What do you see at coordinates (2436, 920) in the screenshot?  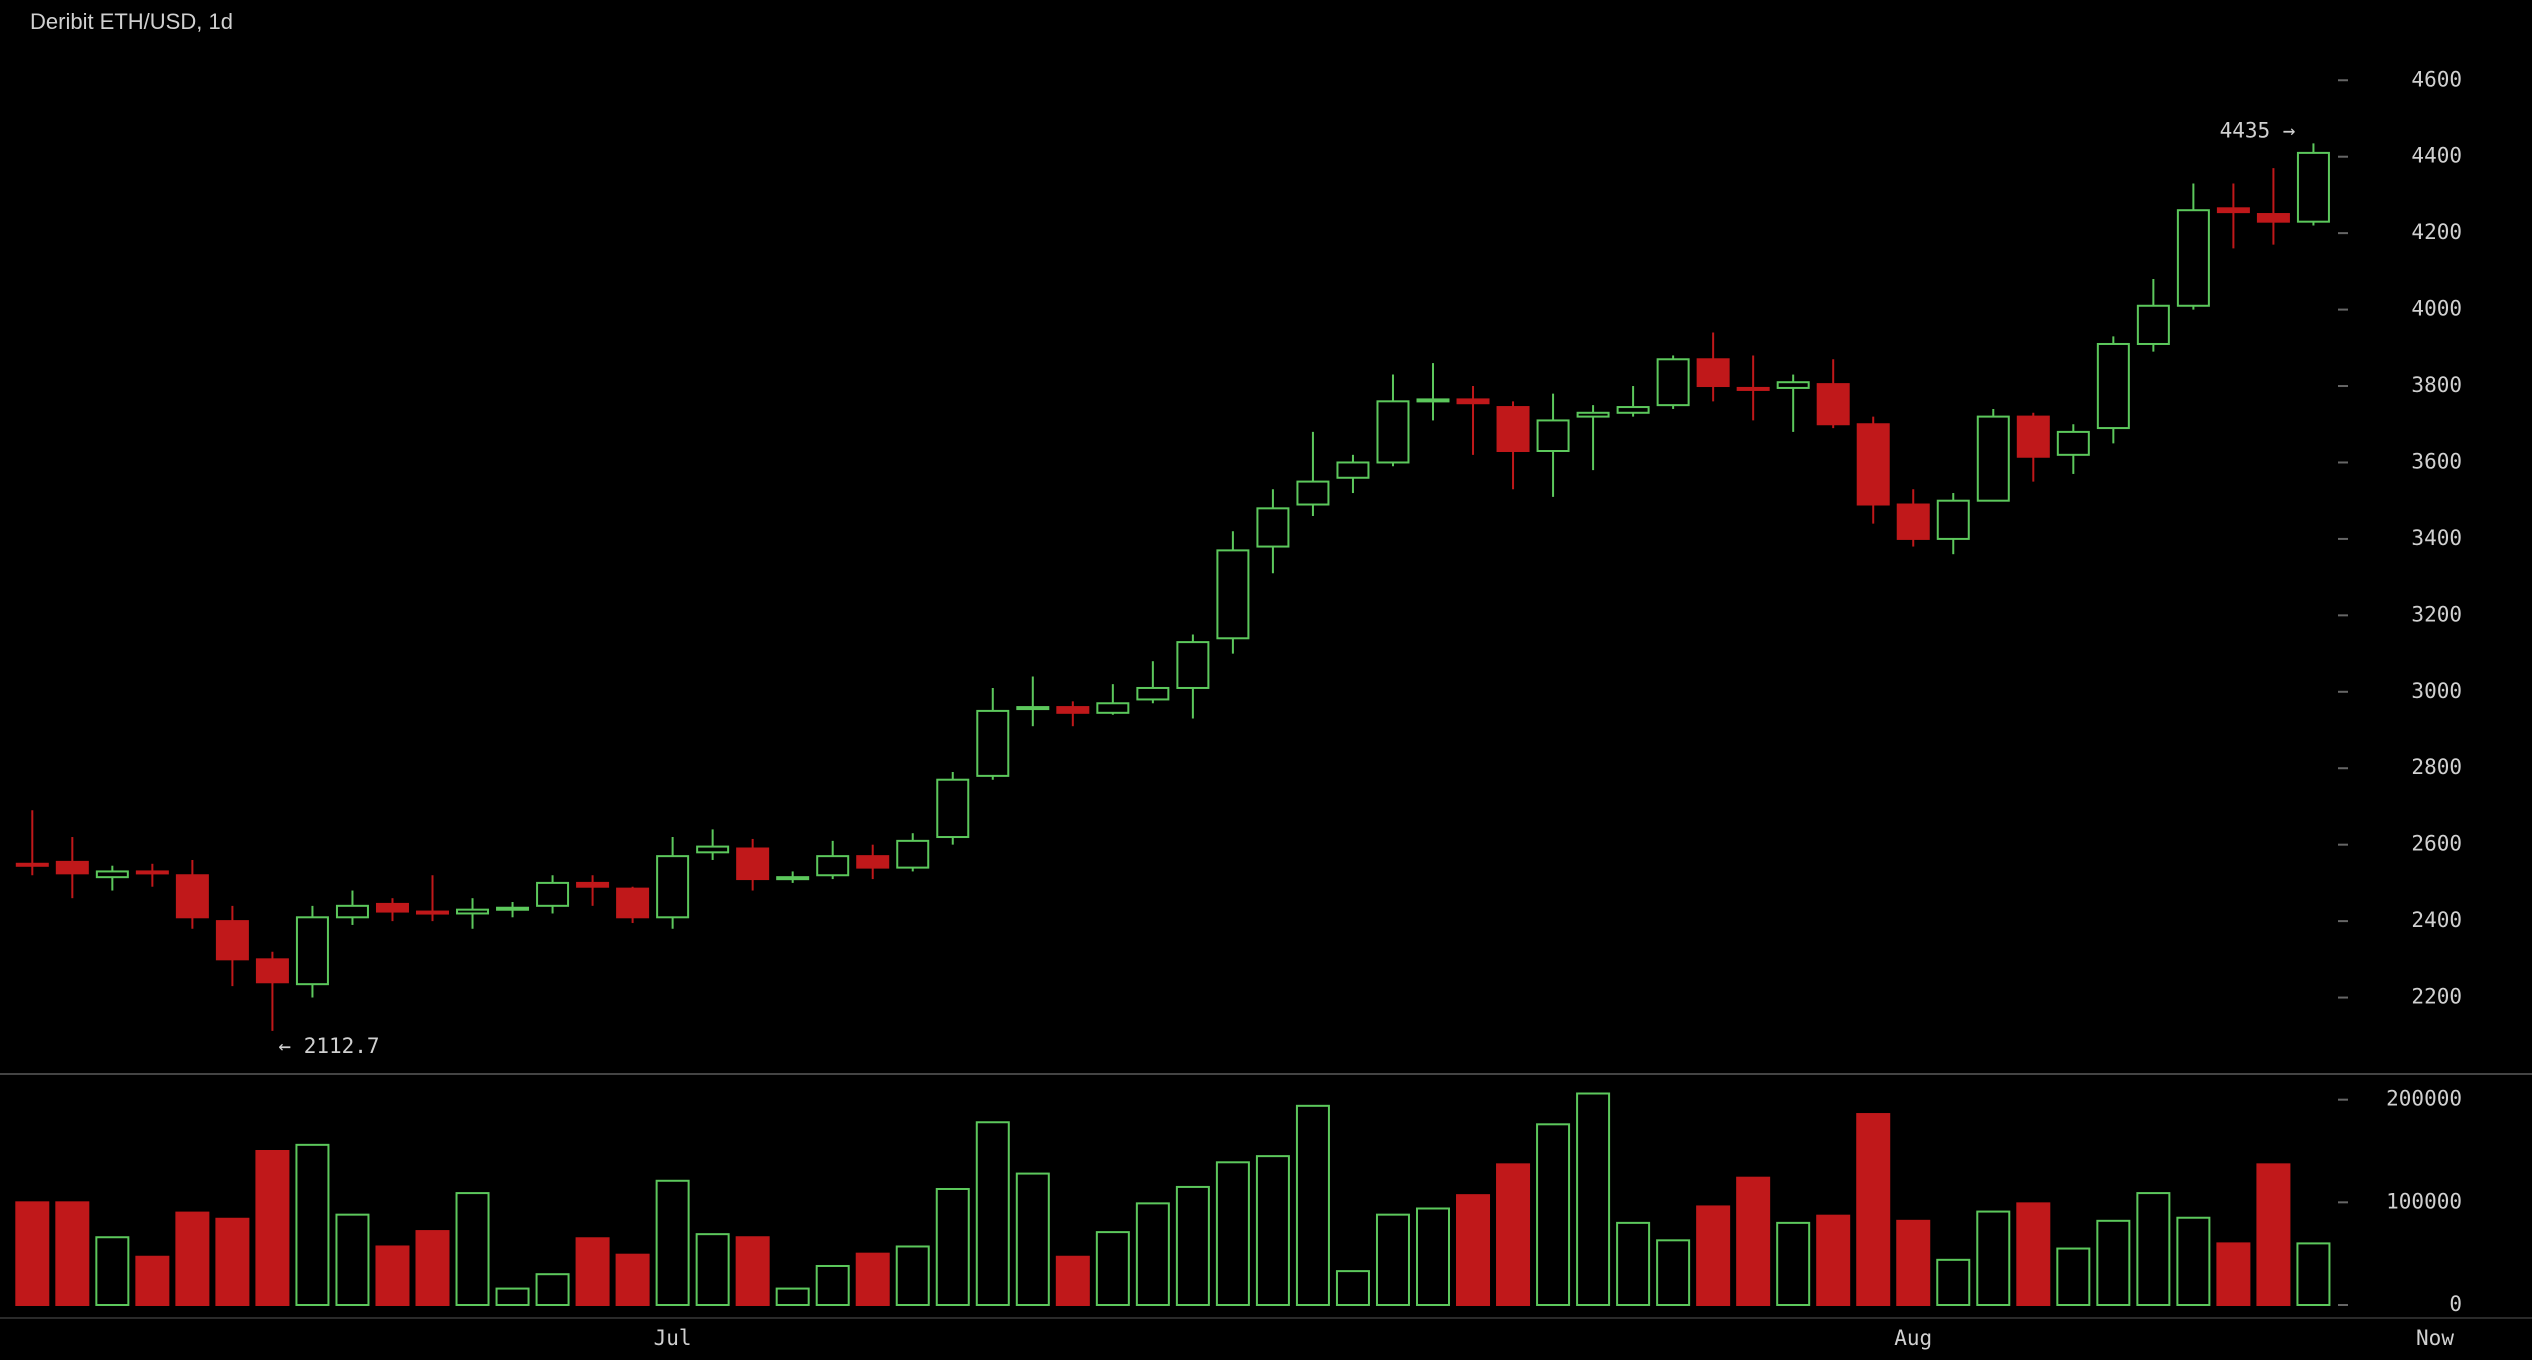 I see `y-tick-label: 2400` at bounding box center [2436, 920].